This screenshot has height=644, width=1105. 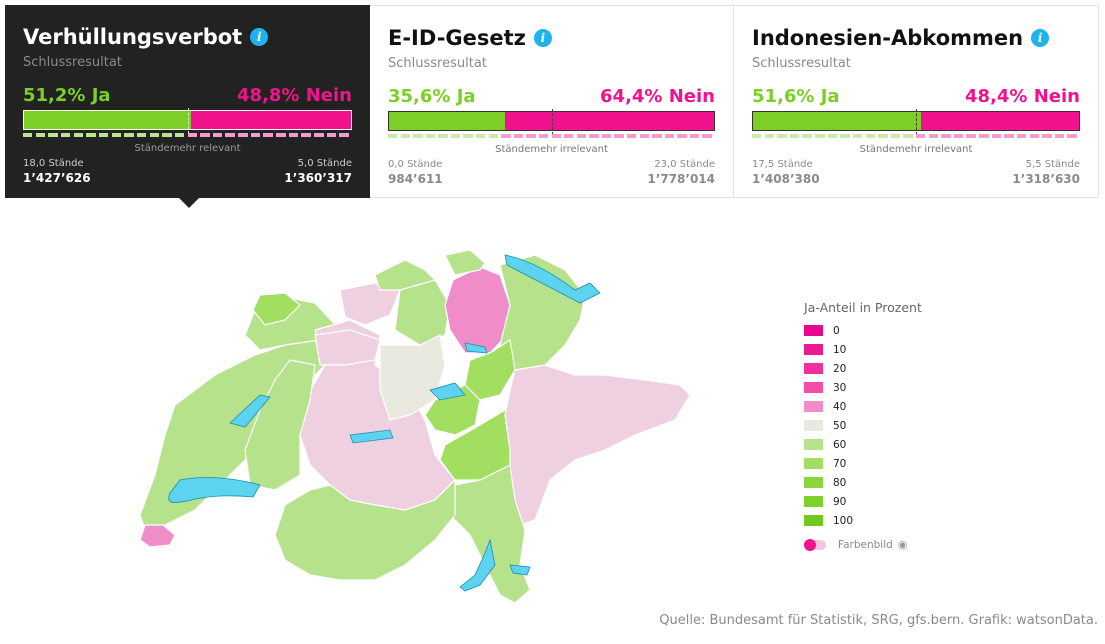 What do you see at coordinates (294, 95) in the screenshot?
I see `no-percent: 48,8% Nein` at bounding box center [294, 95].